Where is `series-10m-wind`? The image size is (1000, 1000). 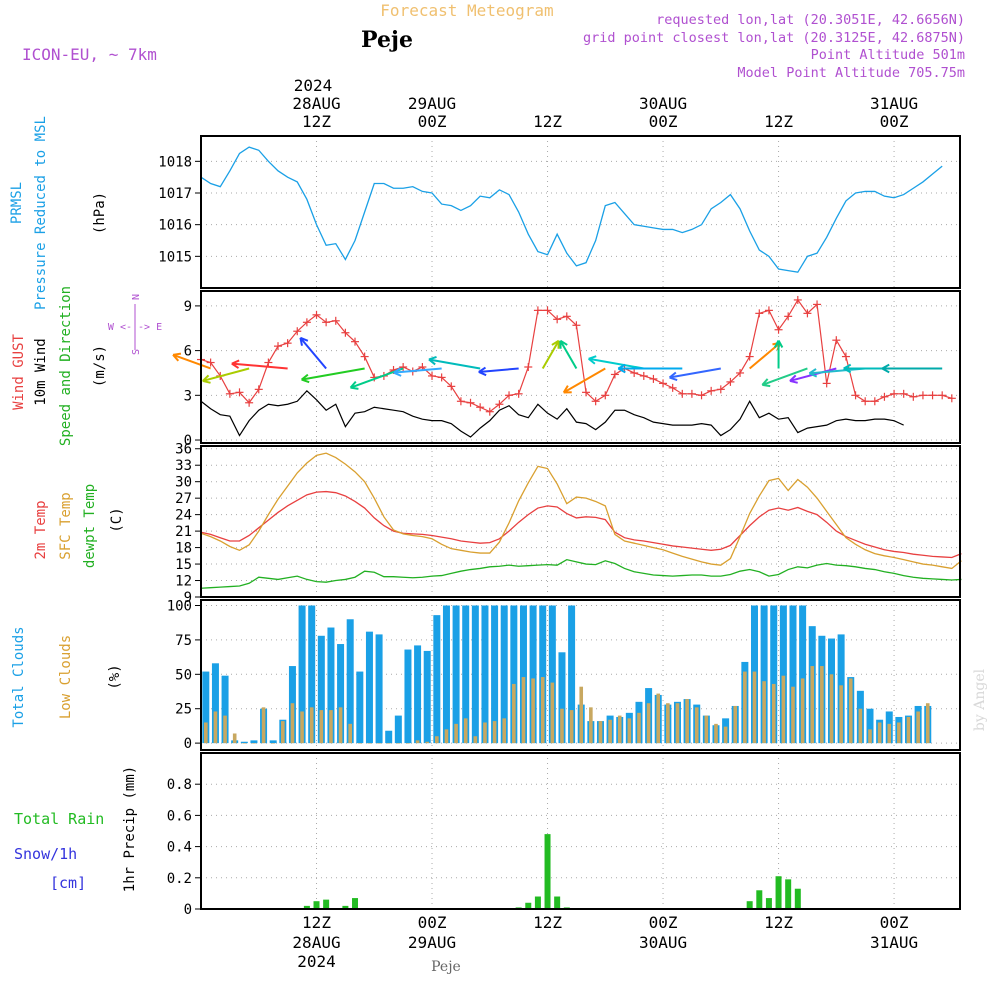 series-10m-wind is located at coordinates (552, 413).